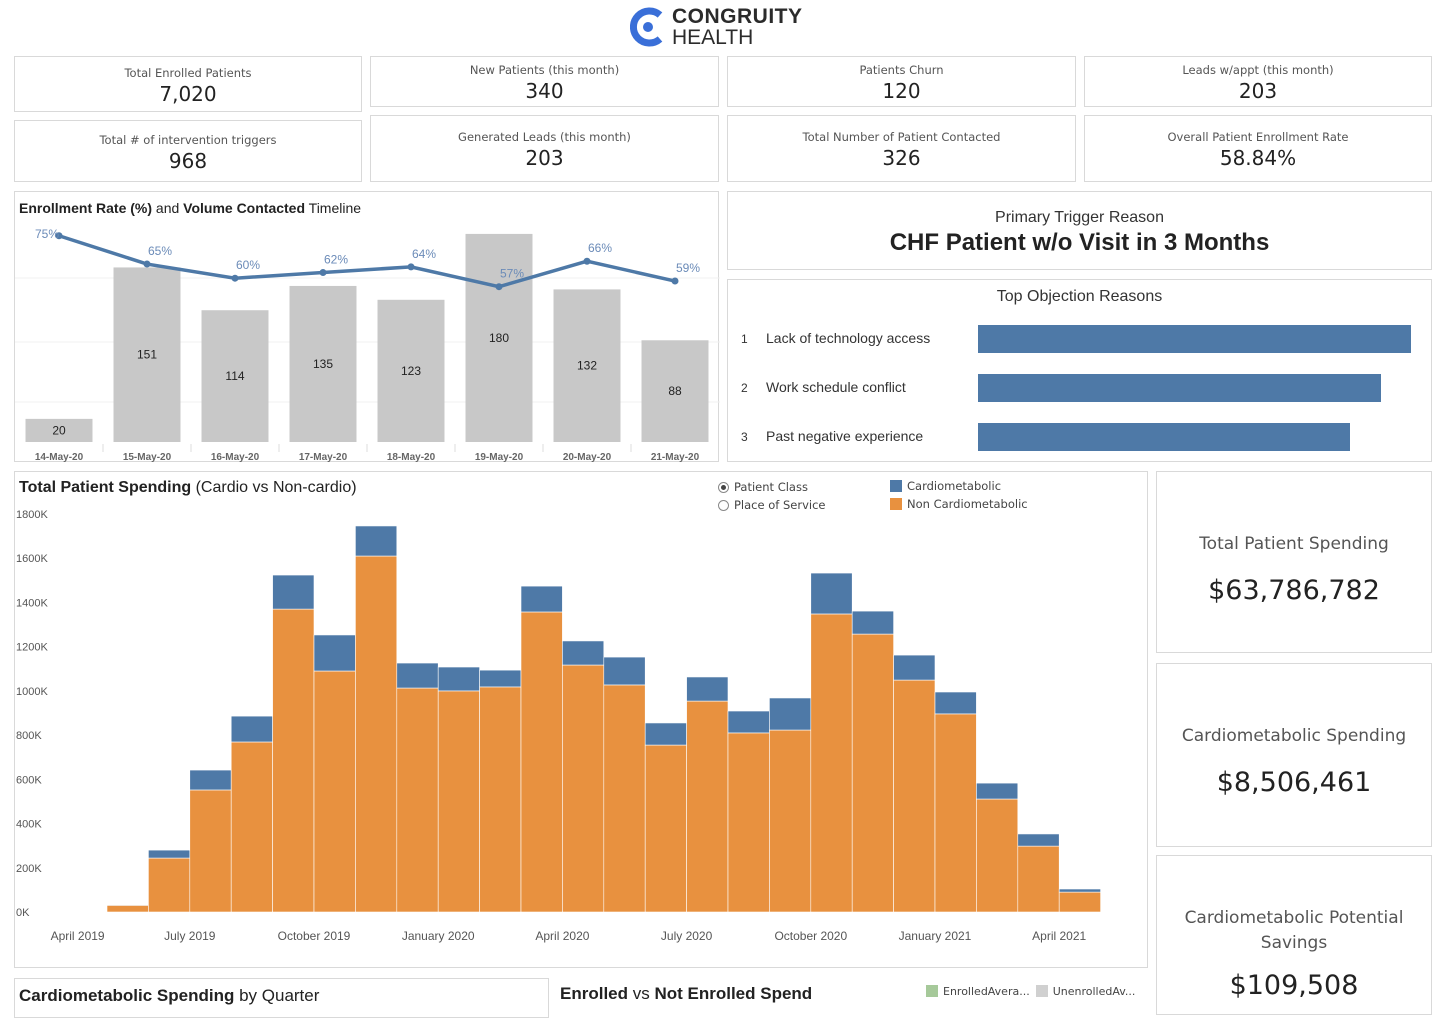 Image resolution: width=1440 pixels, height=1018 pixels. Describe the element at coordinates (235, 457) in the screenshot. I see `date-tick-label: 16-May-20` at that location.